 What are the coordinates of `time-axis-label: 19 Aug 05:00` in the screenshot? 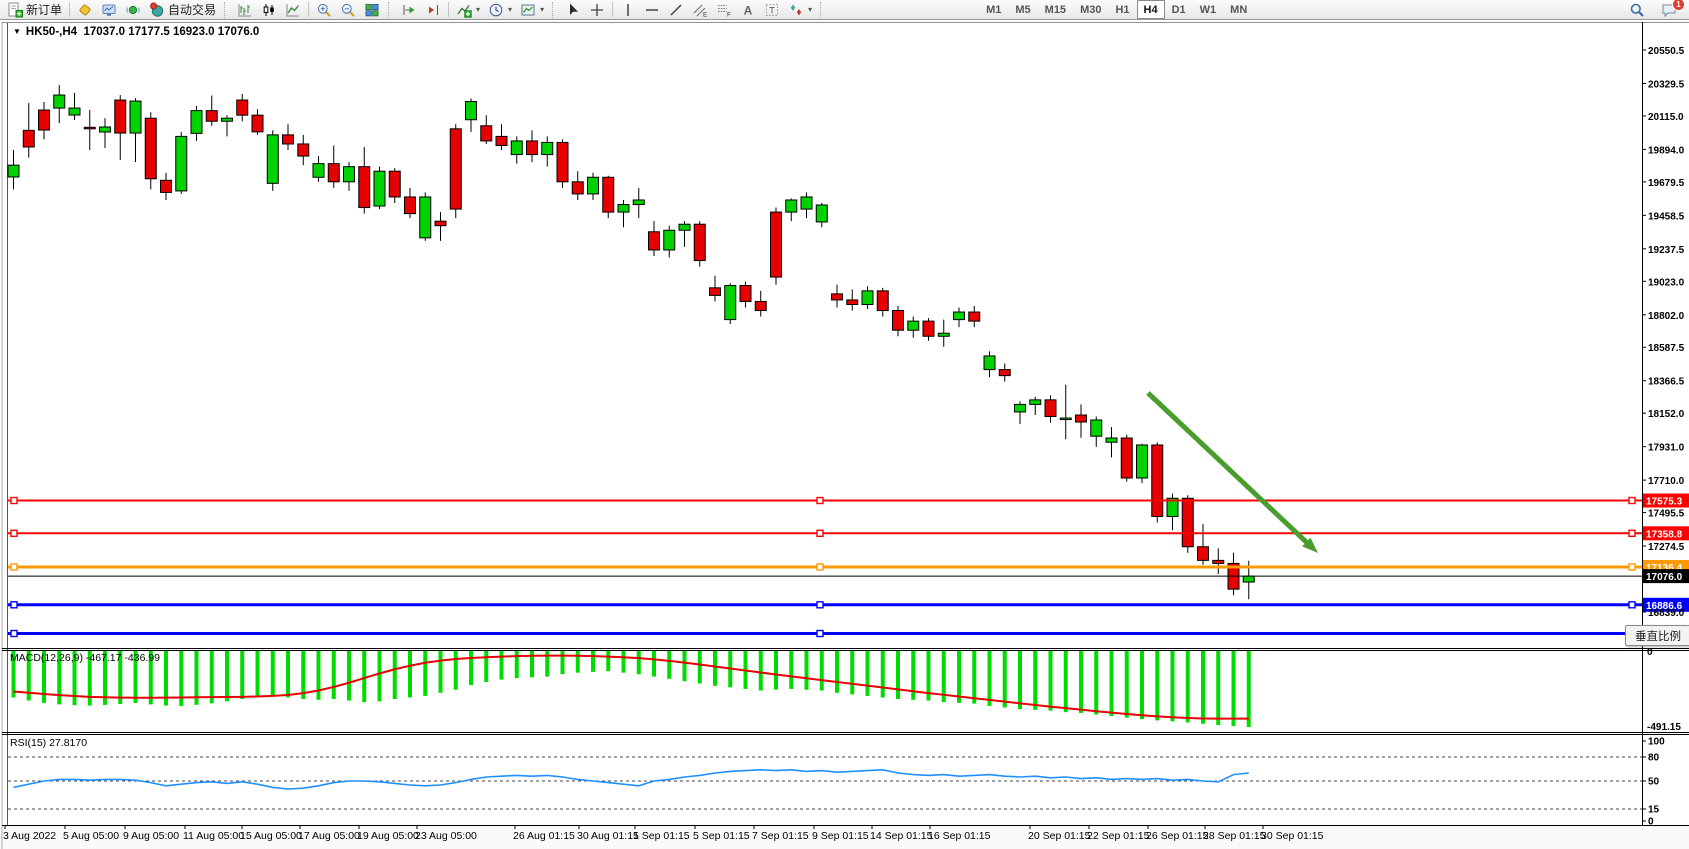 It's located at (388, 836).